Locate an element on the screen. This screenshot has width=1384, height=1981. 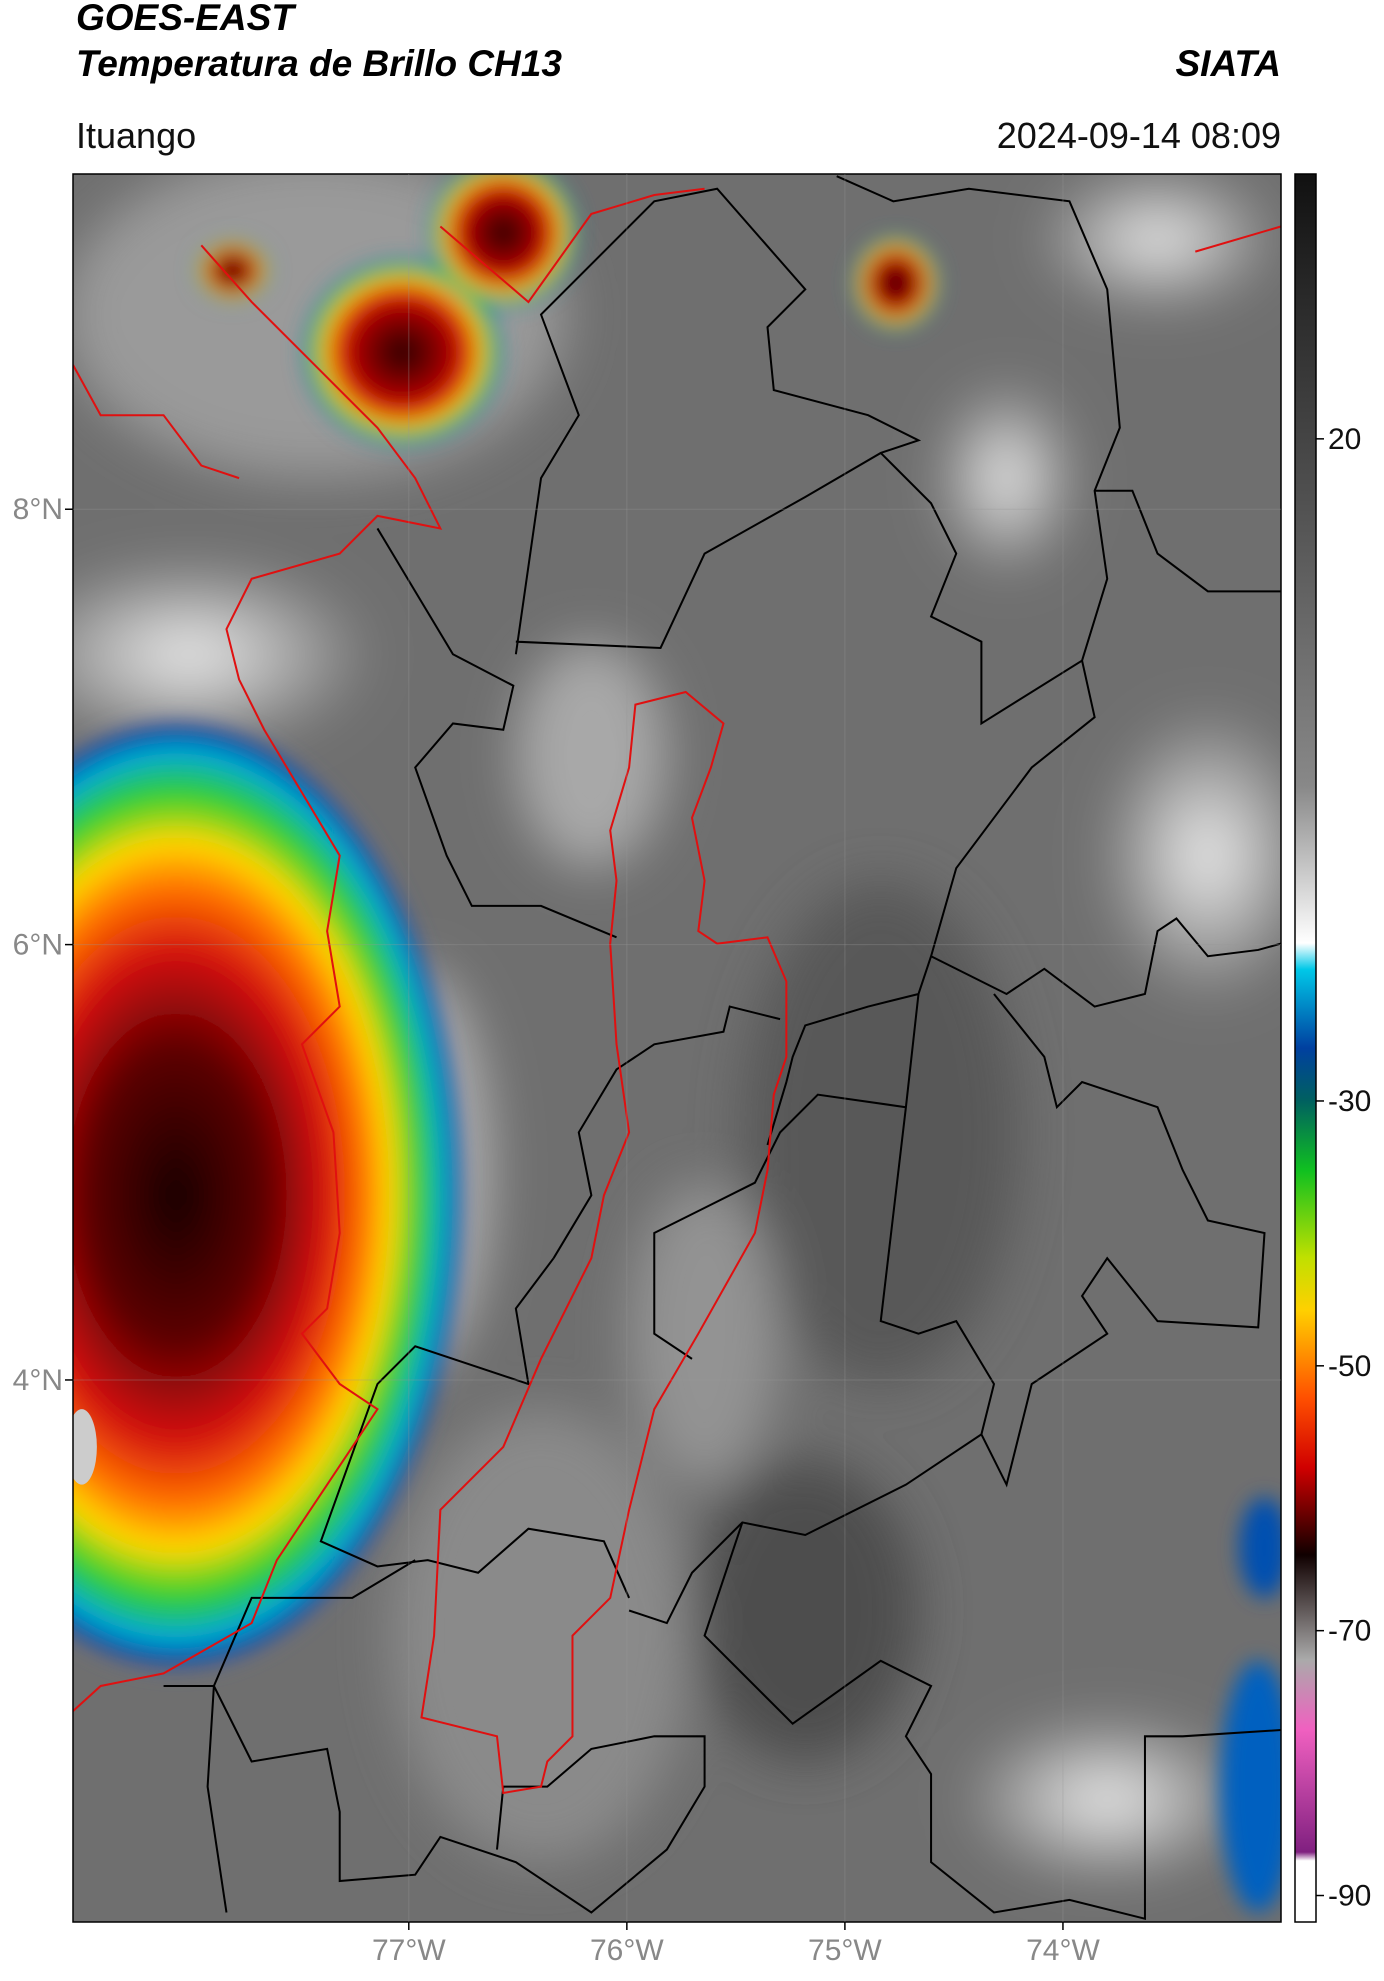
y-tick-label: 8°N is located at coordinates (38, 509).